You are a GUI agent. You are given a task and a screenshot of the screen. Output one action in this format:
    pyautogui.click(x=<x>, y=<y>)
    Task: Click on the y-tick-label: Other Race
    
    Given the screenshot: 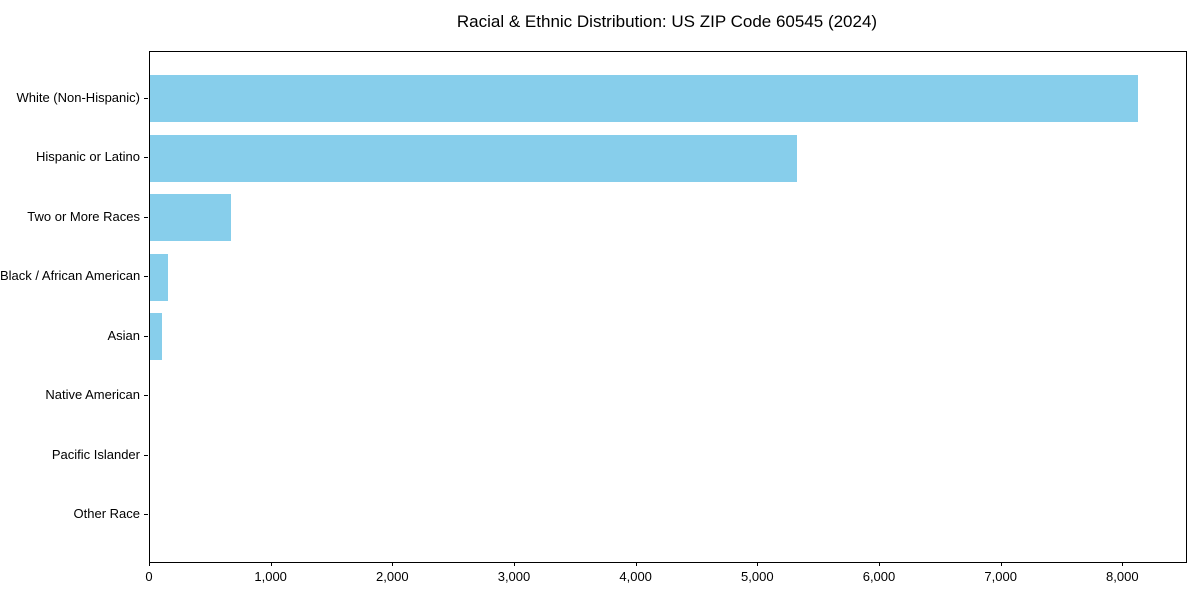 What is the action you would take?
    pyautogui.click(x=106, y=514)
    